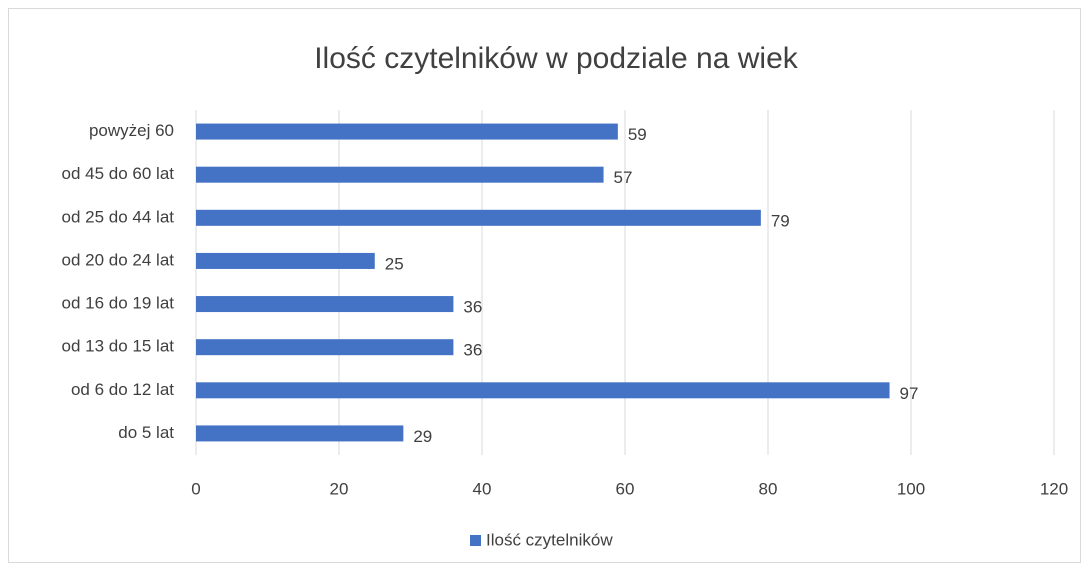  What do you see at coordinates (146, 432) in the screenshot?
I see `y-tick-label: do 5 lat` at bounding box center [146, 432].